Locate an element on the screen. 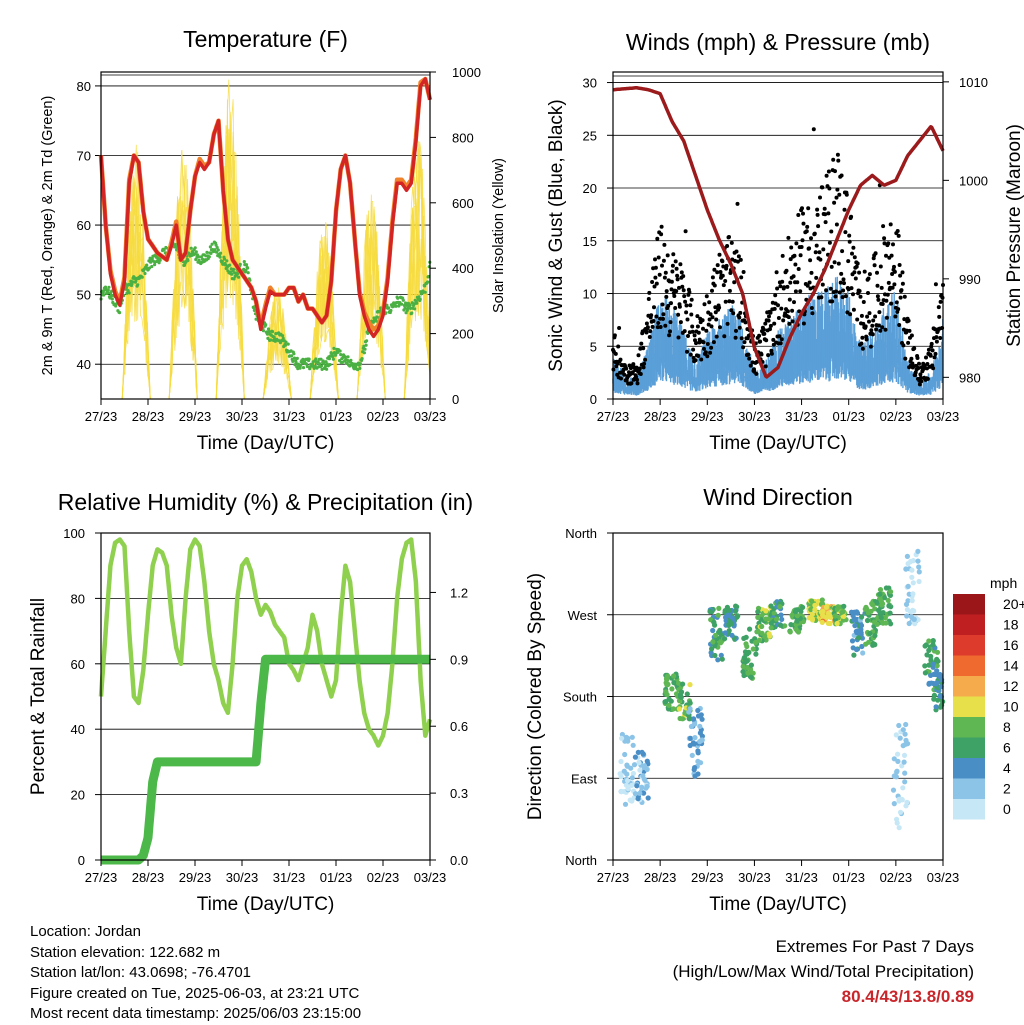  x-tick-label: 27/23 is located at coordinates (101, 877).